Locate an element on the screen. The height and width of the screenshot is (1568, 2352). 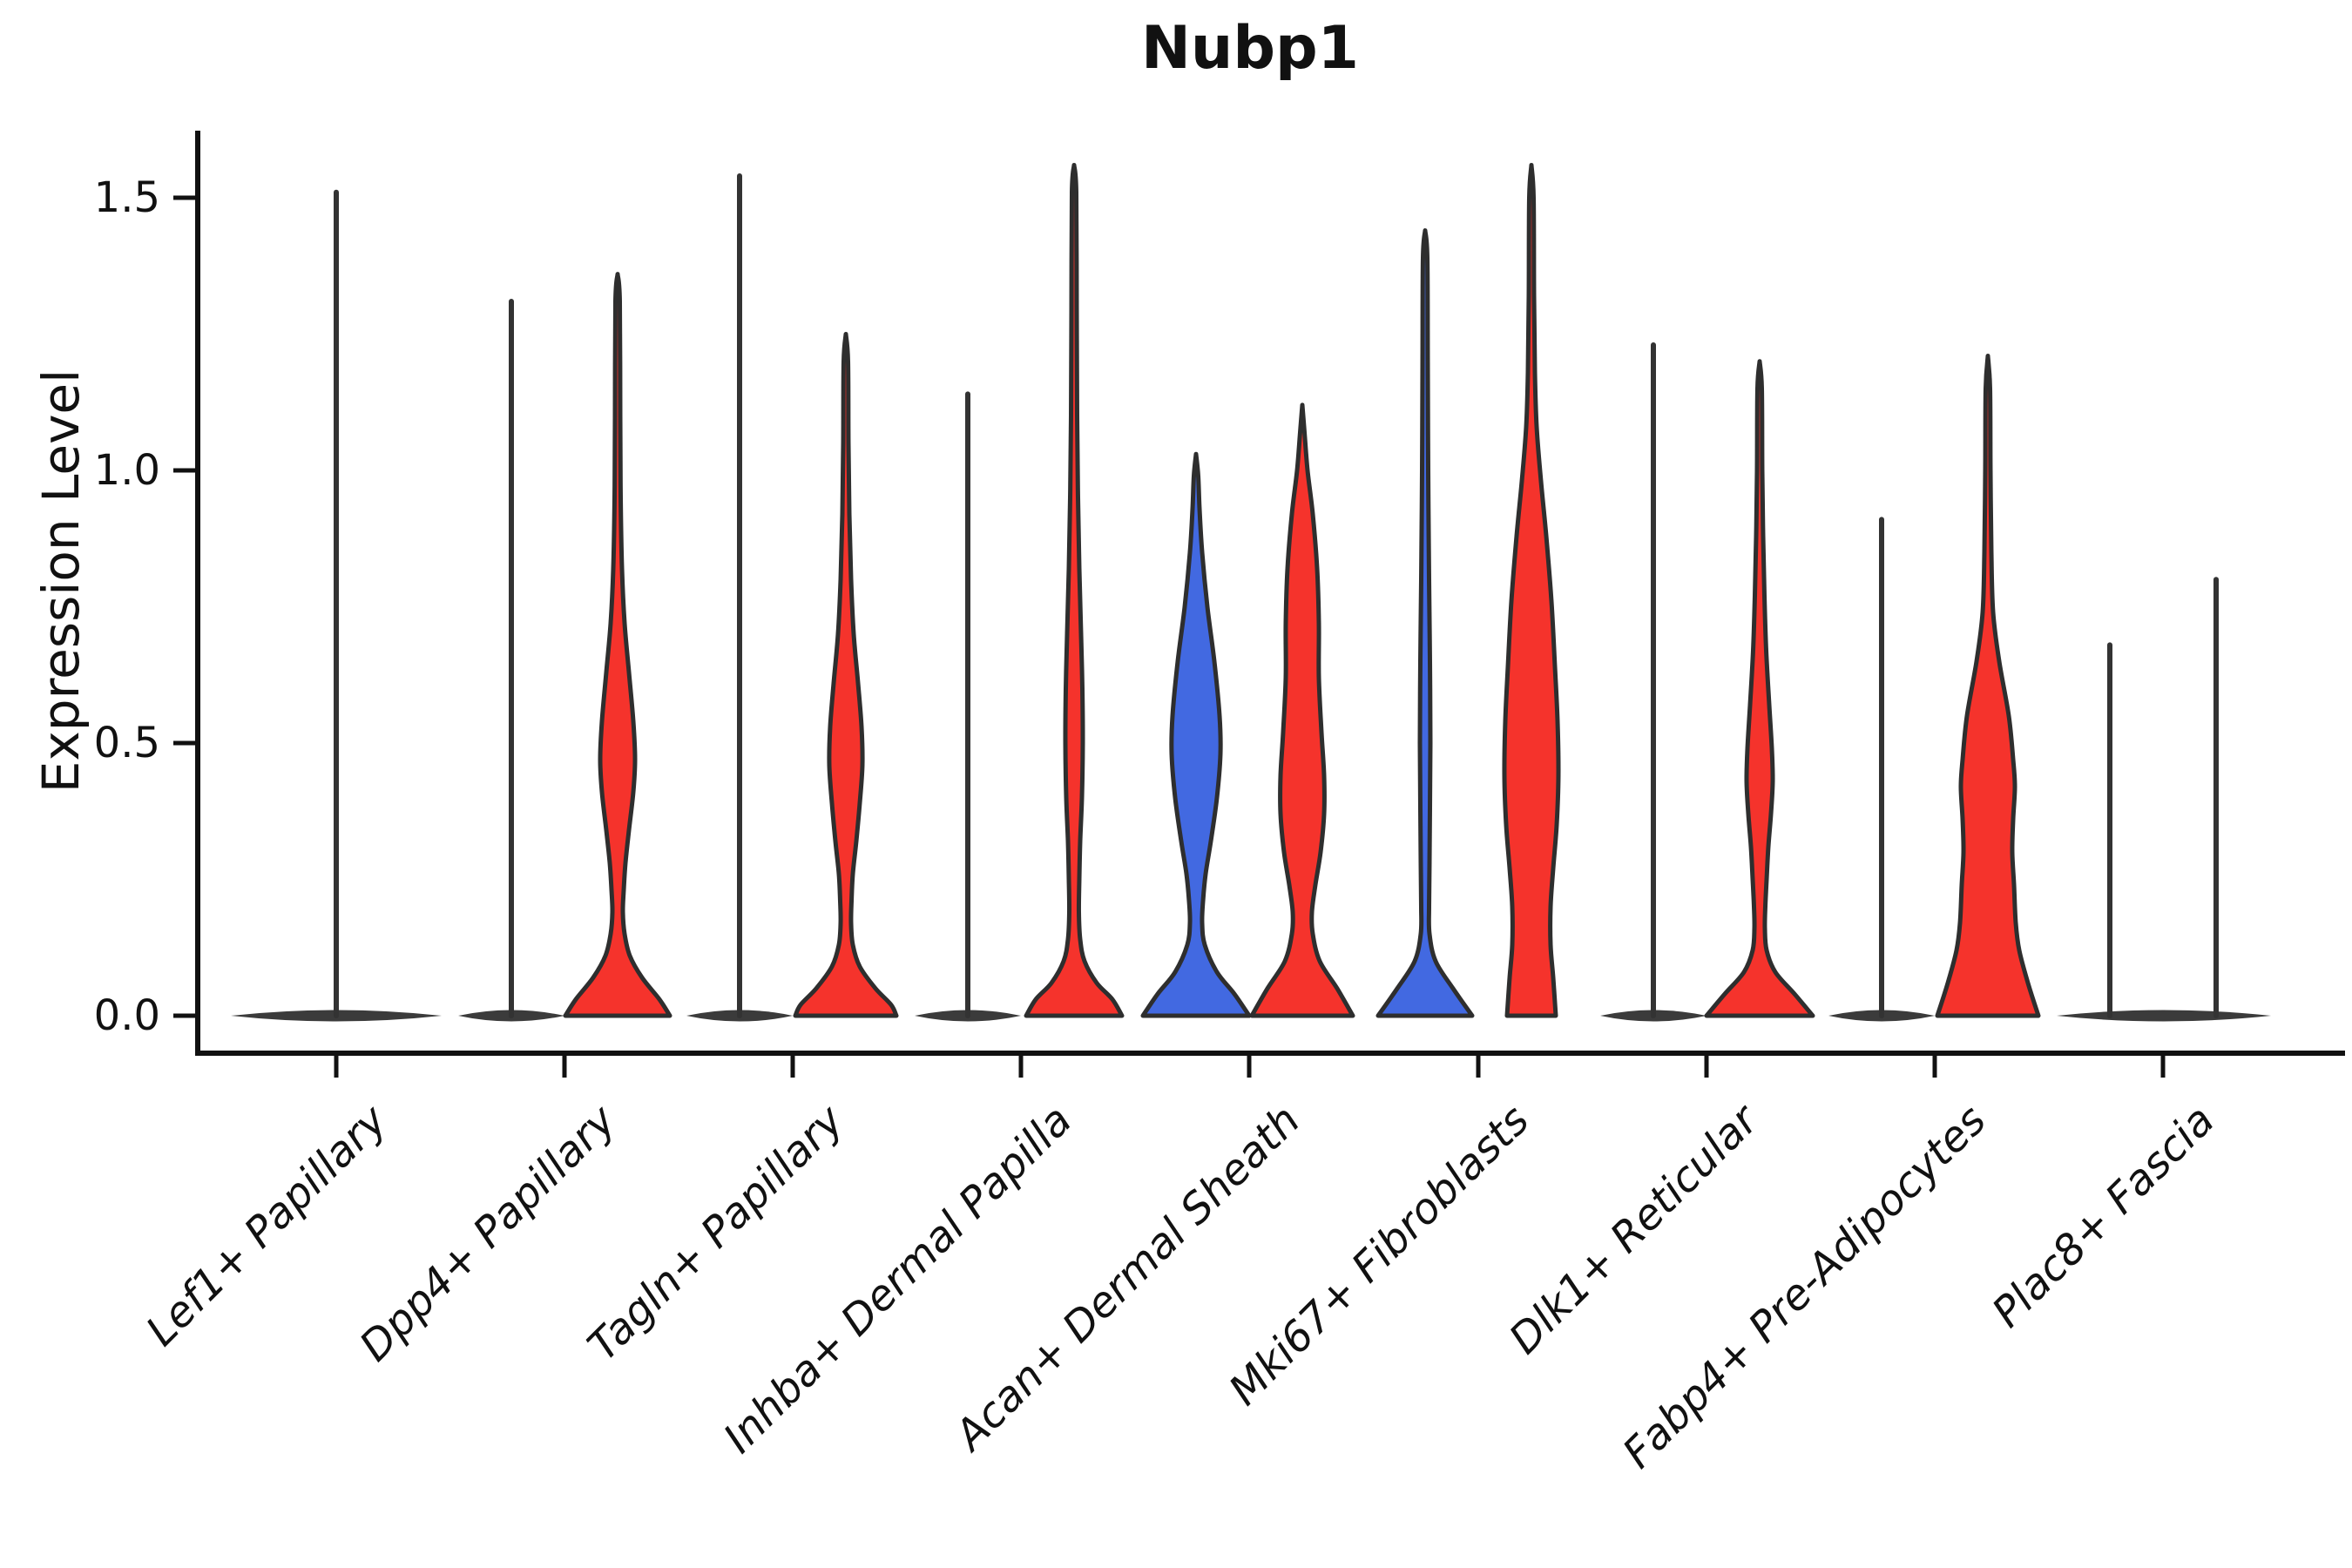
y-tick-label: 0.5 is located at coordinates (126, 743).